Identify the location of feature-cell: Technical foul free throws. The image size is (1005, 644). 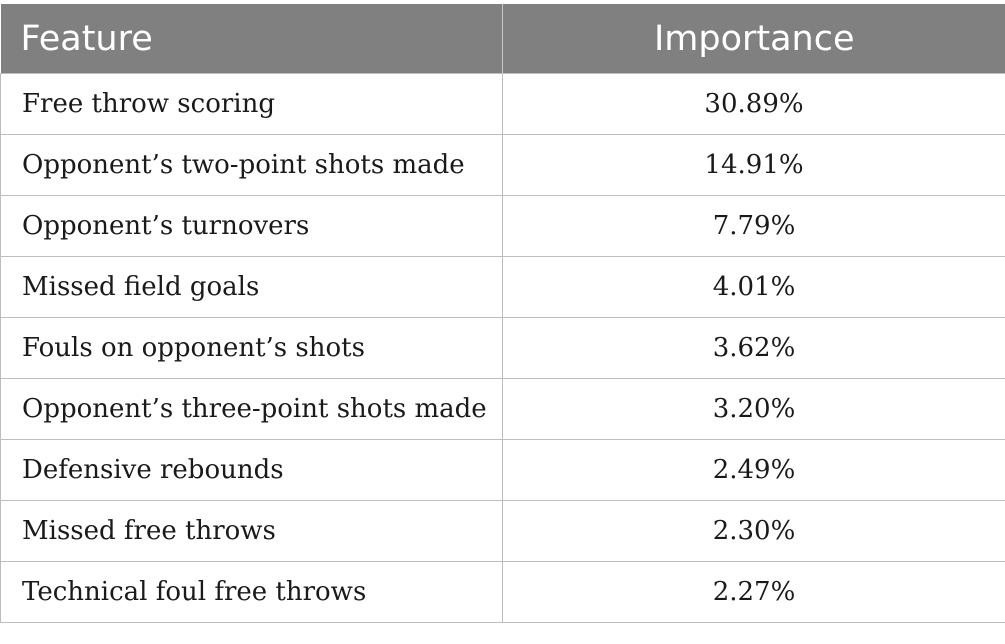
(251, 592).